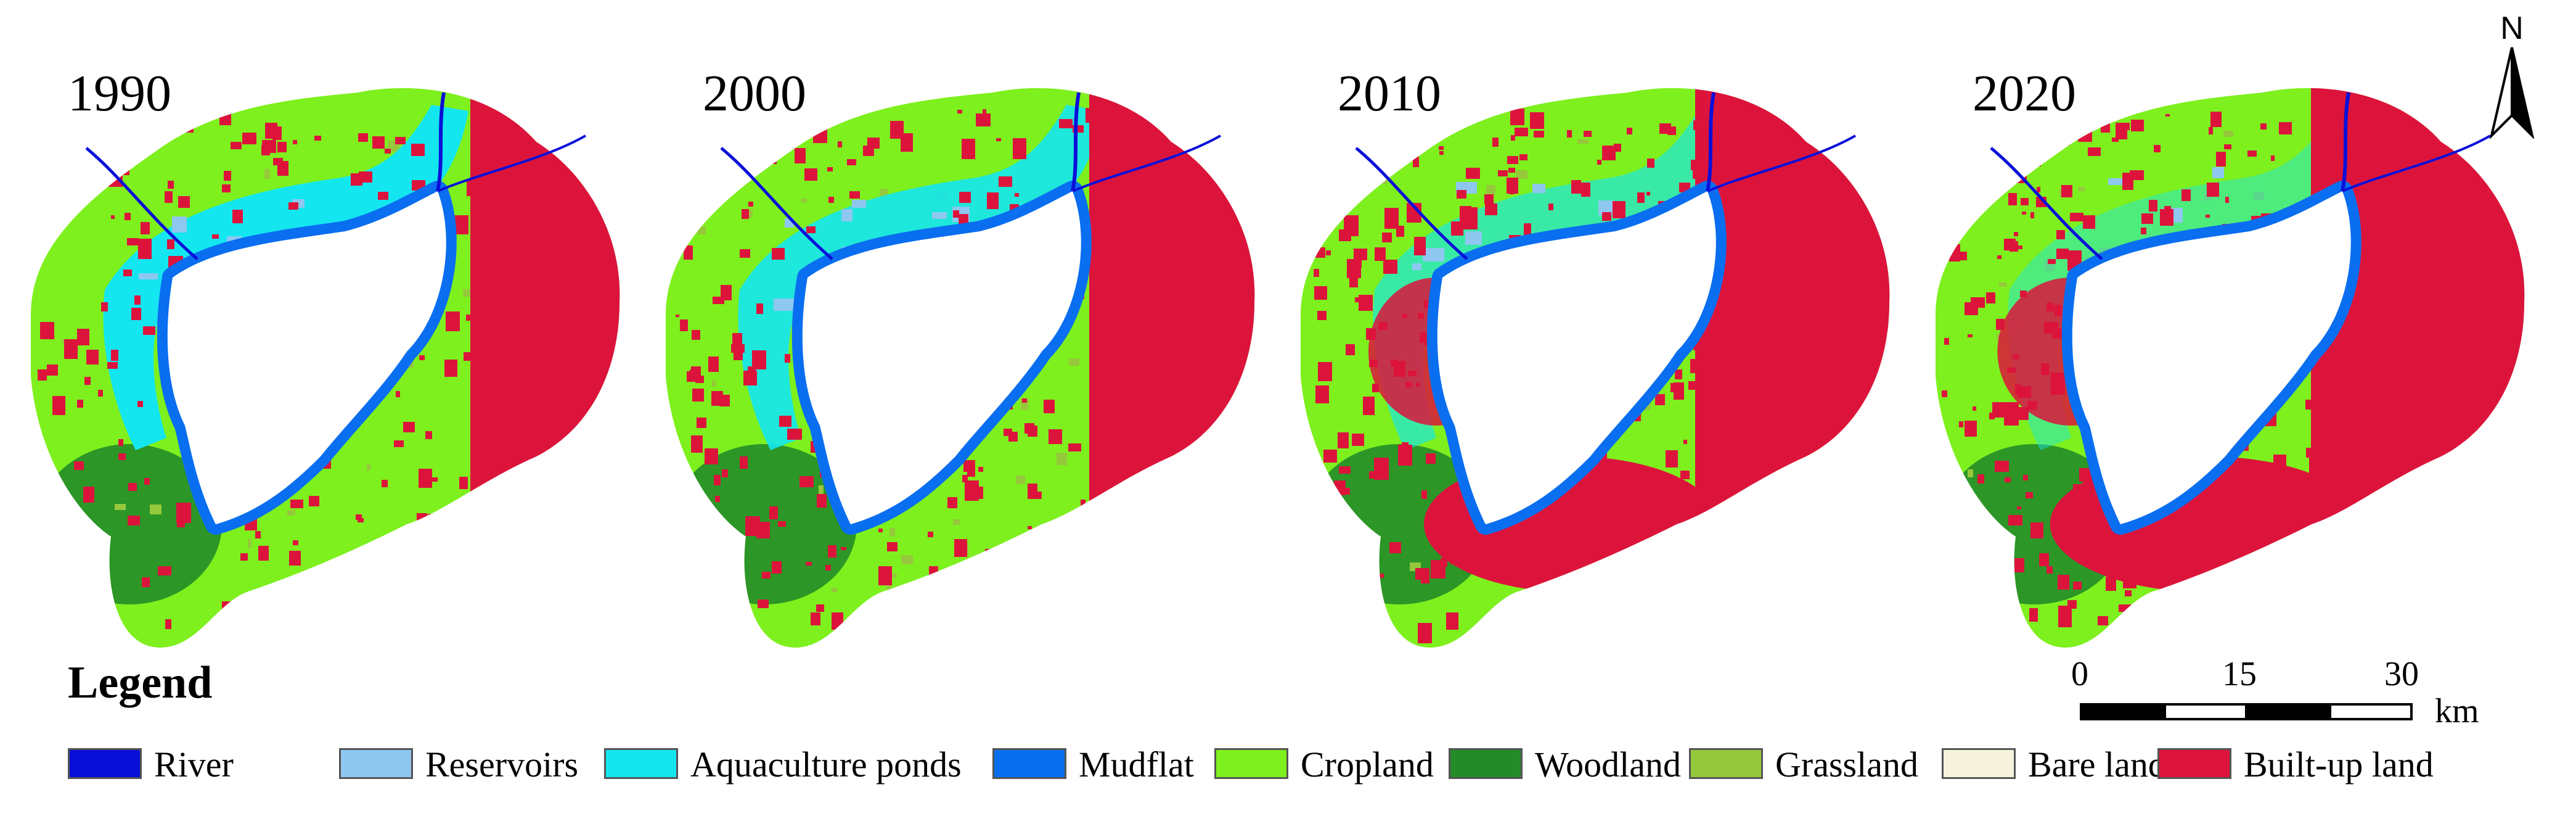  Describe the element at coordinates (2097, 764) in the screenshot. I see `legend-label: Bare land` at that location.